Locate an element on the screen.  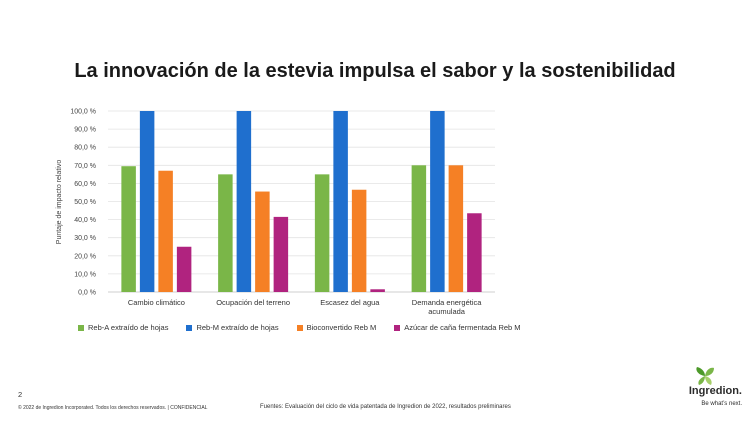
y-tick-label: 10,0 % is located at coordinates (85, 274).